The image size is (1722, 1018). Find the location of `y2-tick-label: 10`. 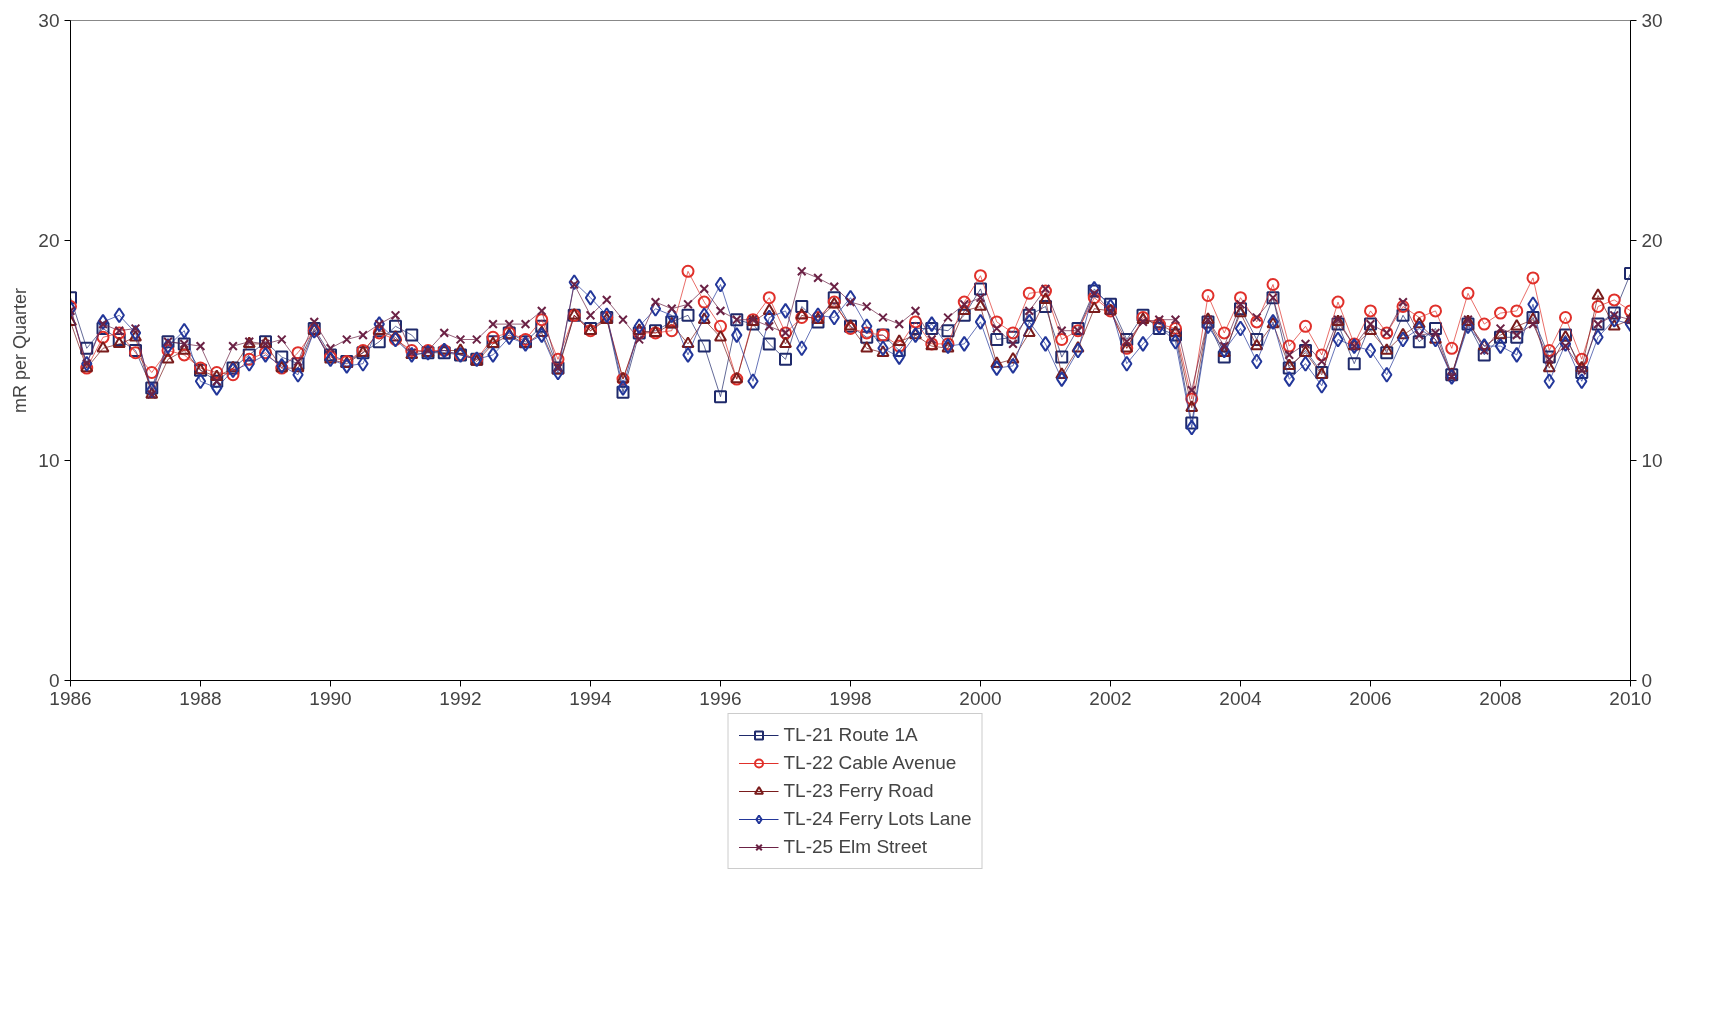

y2-tick-label: 10 is located at coordinates (1652, 460).